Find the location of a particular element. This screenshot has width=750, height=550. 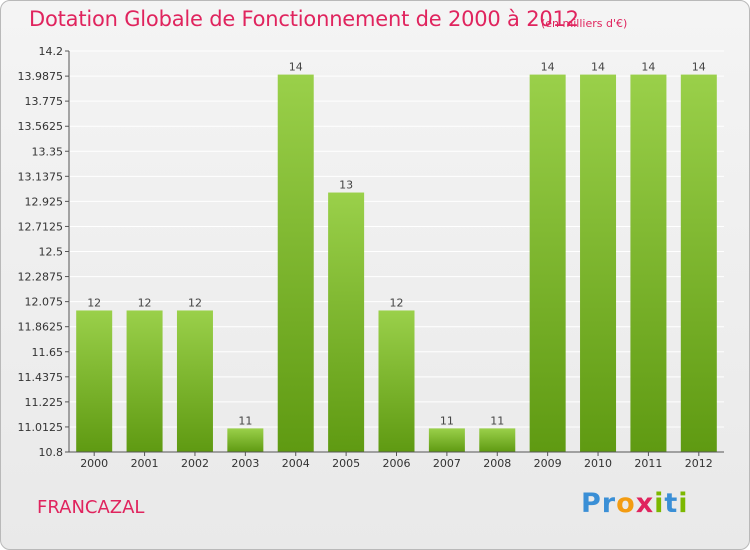

logo-letter: x is located at coordinates (645, 503).